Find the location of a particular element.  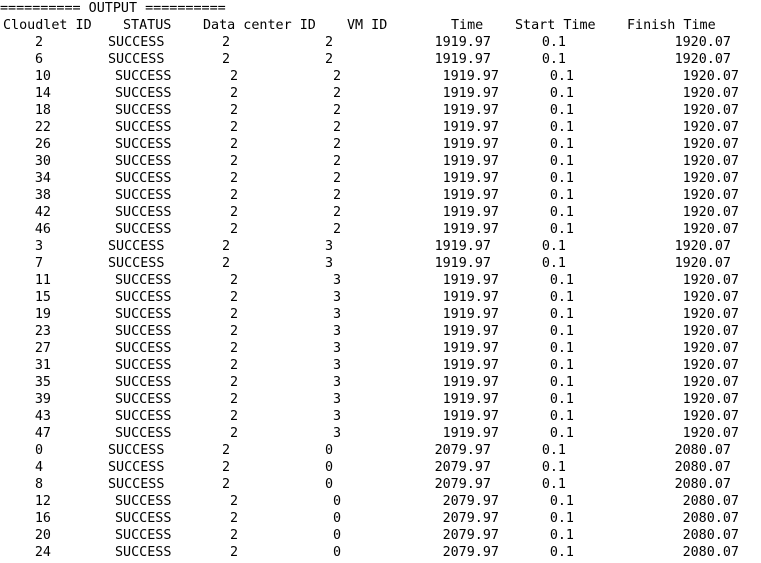

cloudlet-id-cell: 6 is located at coordinates (38, 59).